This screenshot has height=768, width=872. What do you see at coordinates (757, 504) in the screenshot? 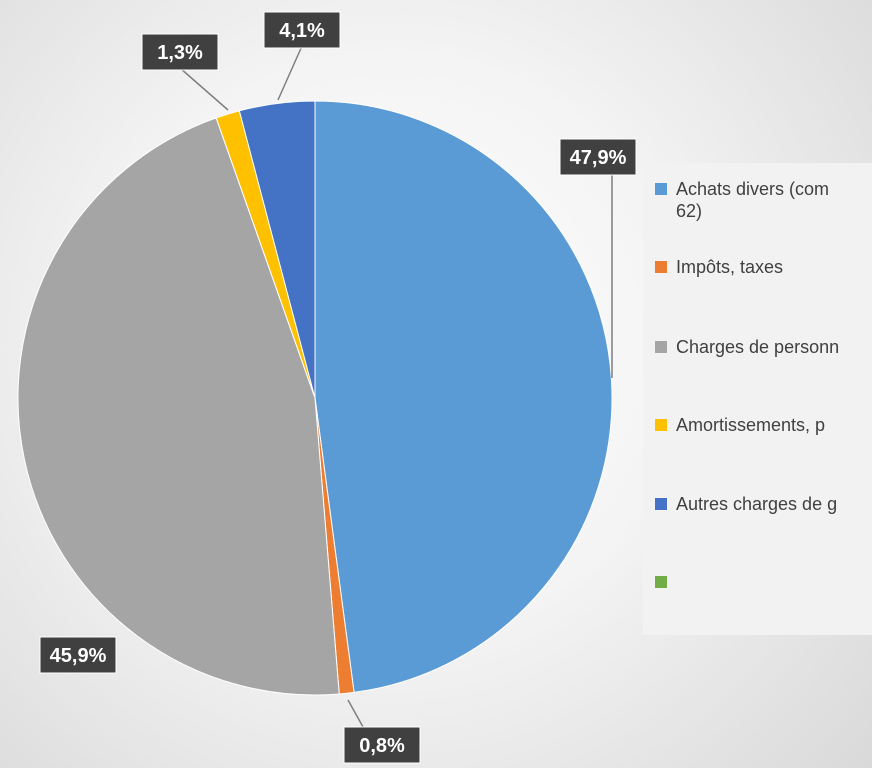
I see `legend-label: Autres charges de g` at bounding box center [757, 504].